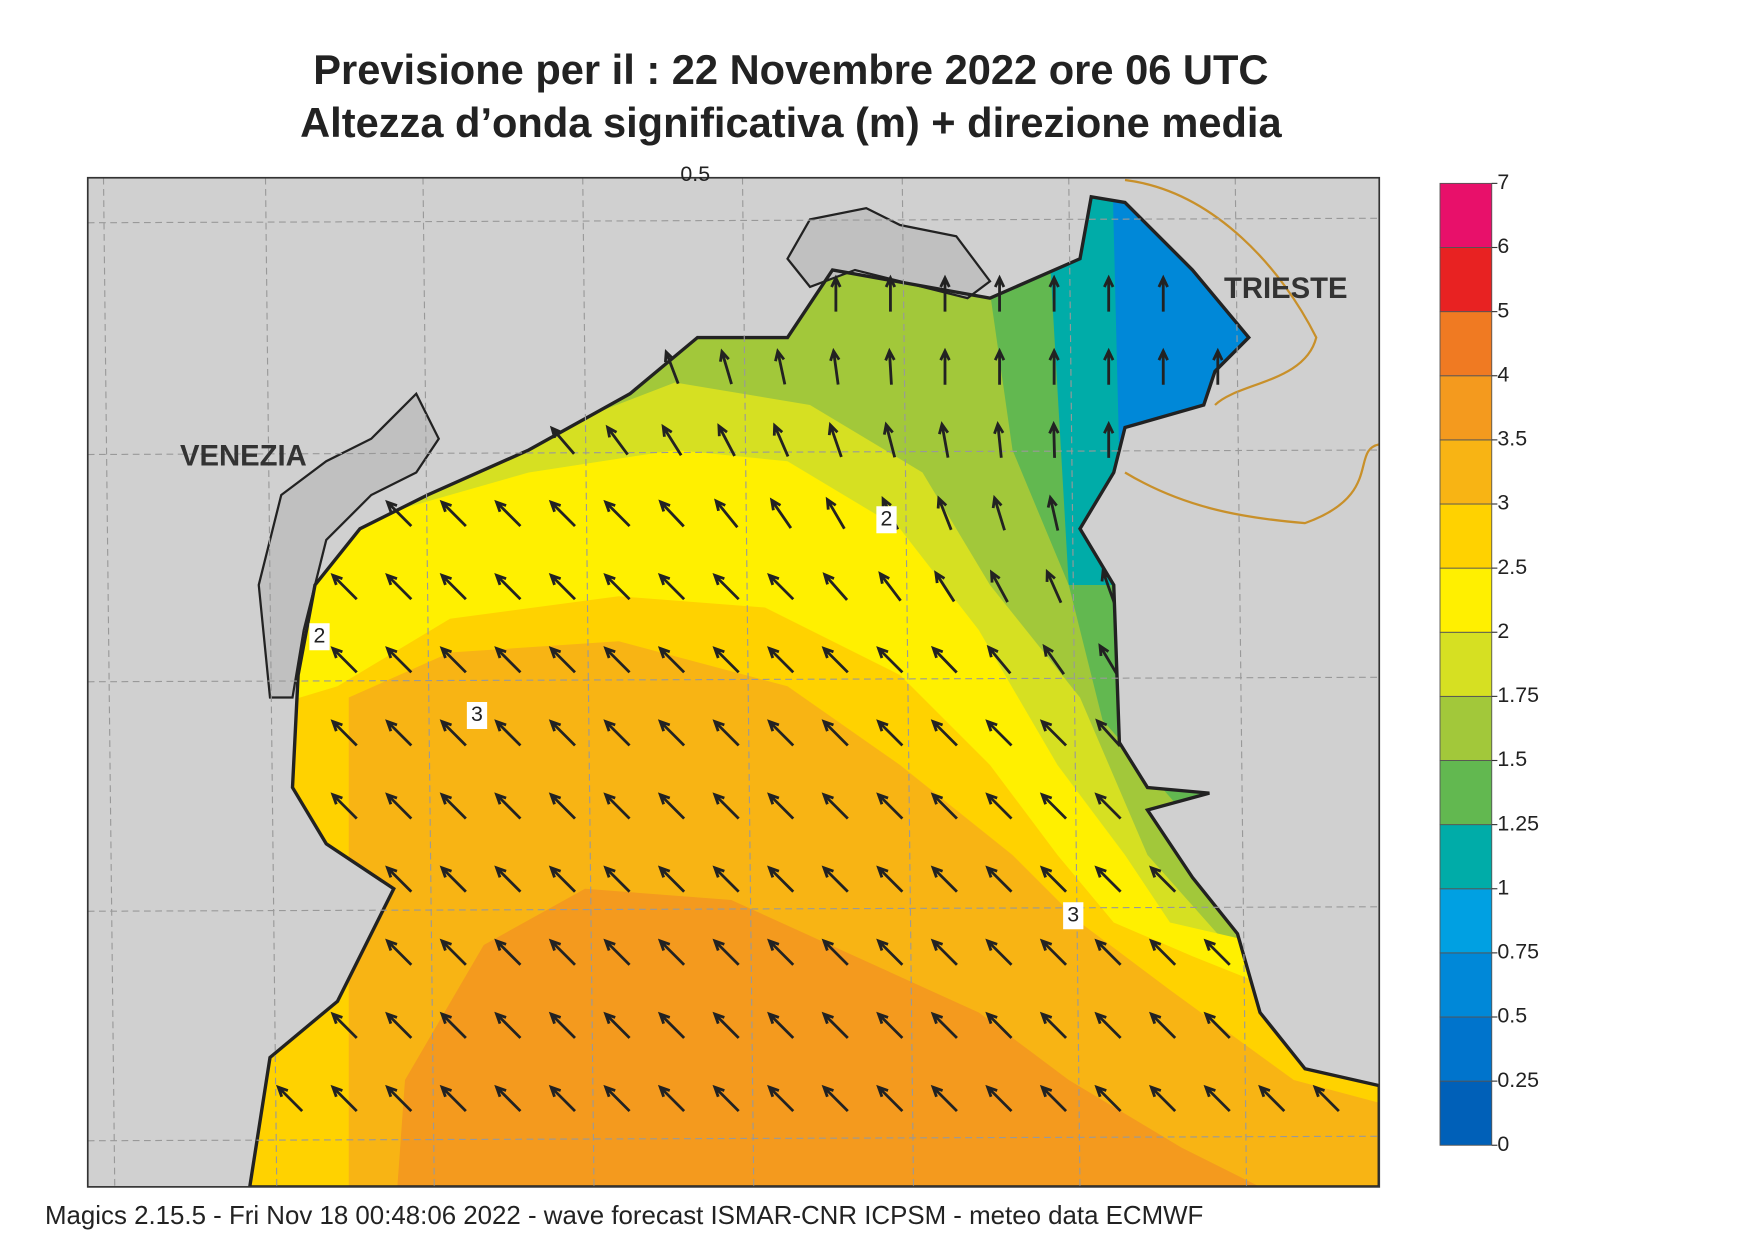 The height and width of the screenshot is (1242, 1755). I want to click on city-label: TRIESTE, so click(1286, 289).